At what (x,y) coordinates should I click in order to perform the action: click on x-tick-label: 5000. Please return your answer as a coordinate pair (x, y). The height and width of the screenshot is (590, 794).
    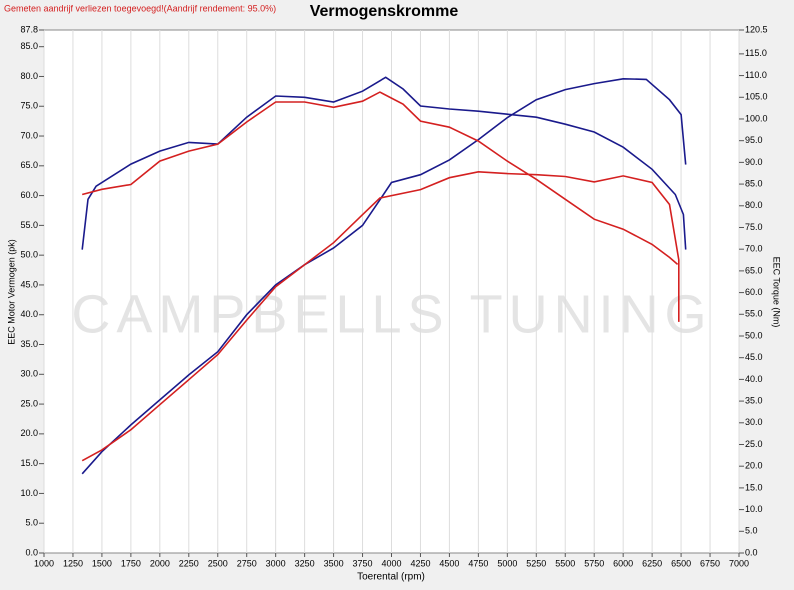
    Looking at the image, I should click on (507, 563).